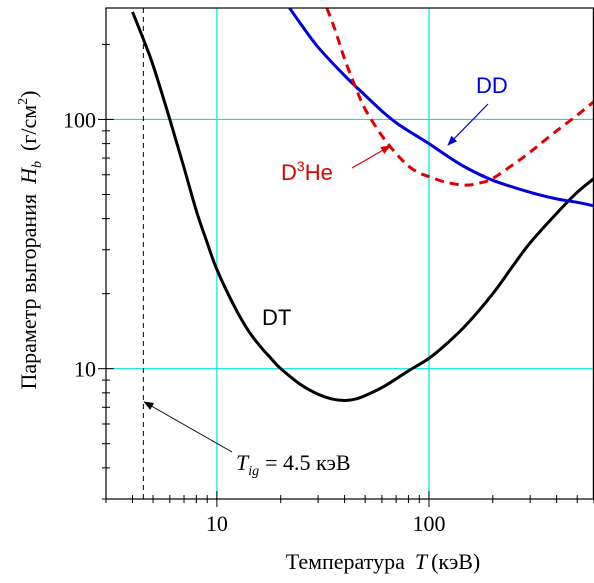  I want to click on label-d3he-arrow, so click(371, 157).